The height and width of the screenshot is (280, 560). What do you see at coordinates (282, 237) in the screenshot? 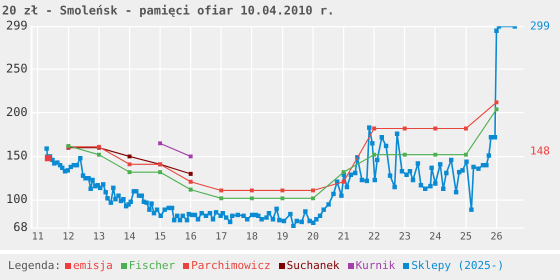
I see `x-tick-label: 19` at bounding box center [282, 237].